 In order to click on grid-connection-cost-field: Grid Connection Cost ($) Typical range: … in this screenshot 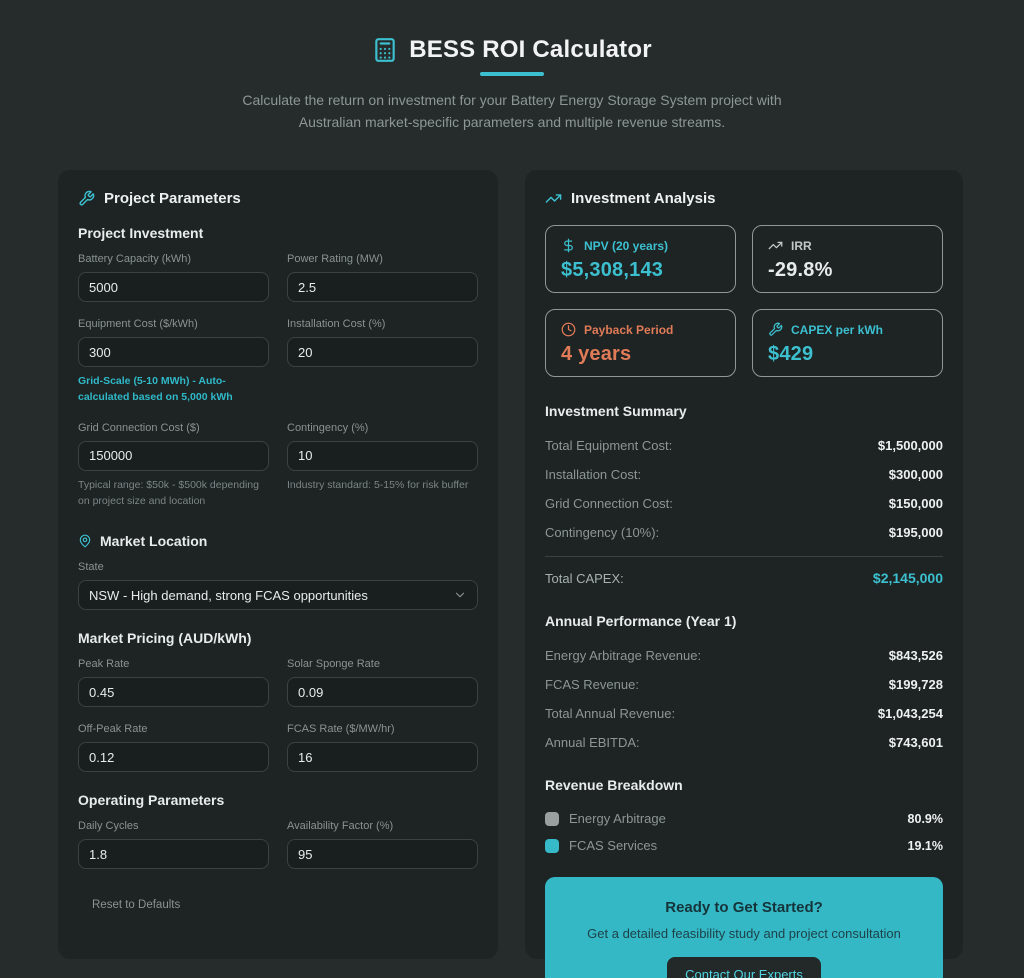, I will do `click(173, 466)`.